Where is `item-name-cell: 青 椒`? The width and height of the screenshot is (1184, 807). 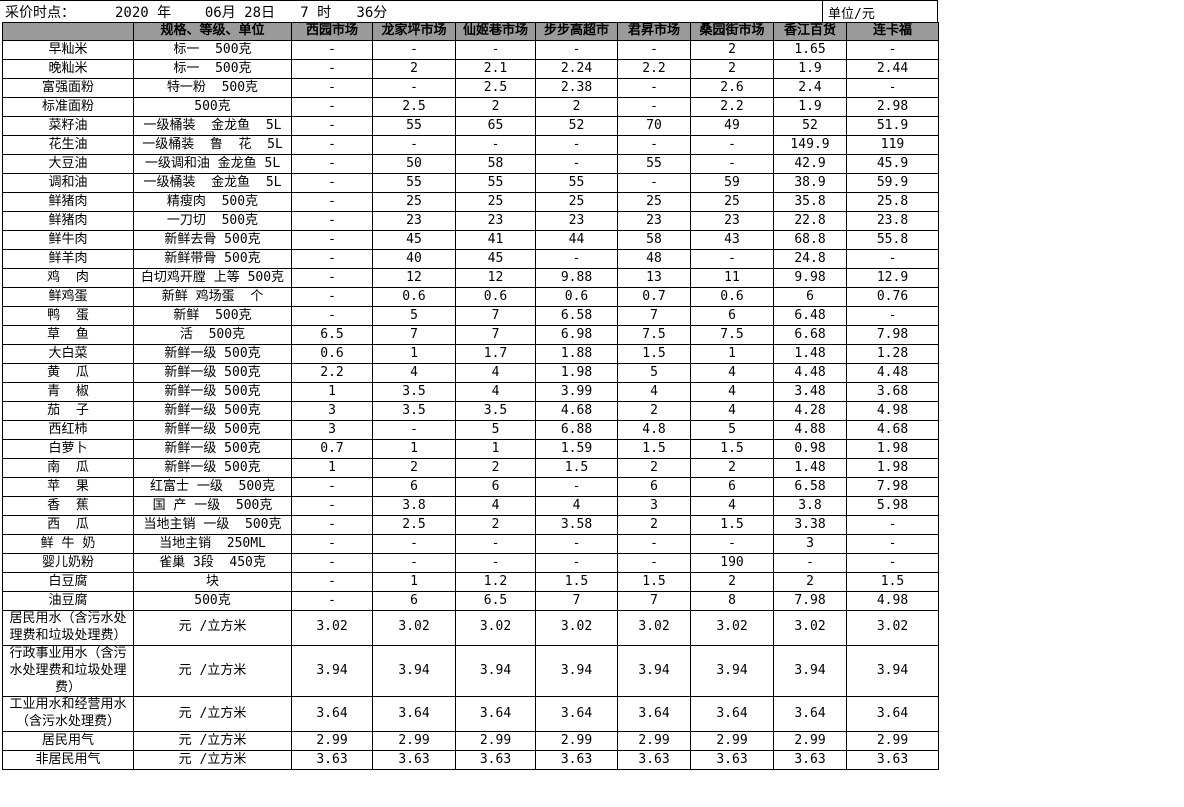
item-name-cell: 青 椒 is located at coordinates (68, 392).